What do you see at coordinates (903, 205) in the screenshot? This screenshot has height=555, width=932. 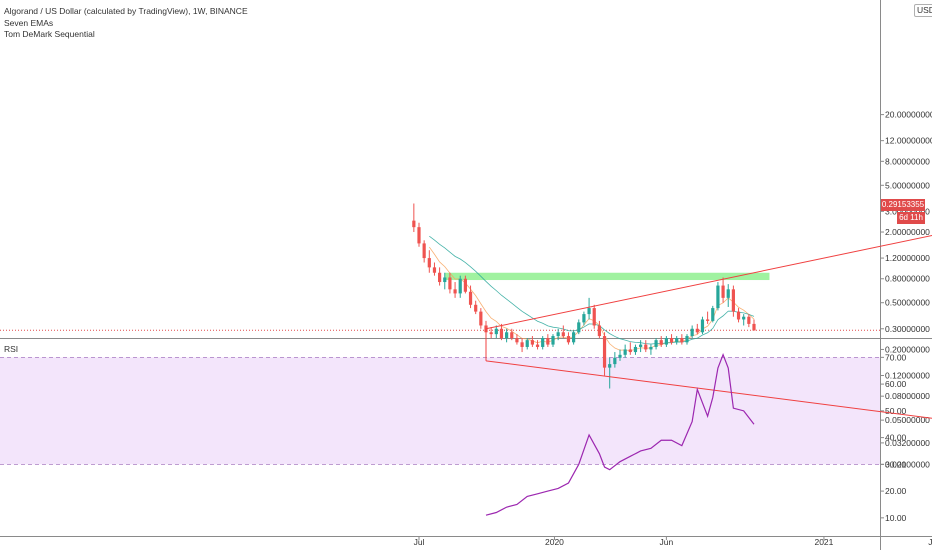 I see `last-price-tag: 0.29153355` at bounding box center [903, 205].